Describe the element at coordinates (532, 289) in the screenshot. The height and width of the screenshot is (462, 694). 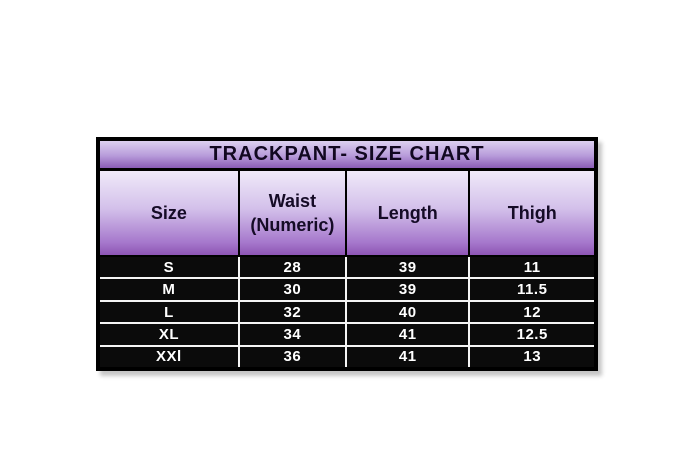
I see `cell-thigh: 11.5` at that location.